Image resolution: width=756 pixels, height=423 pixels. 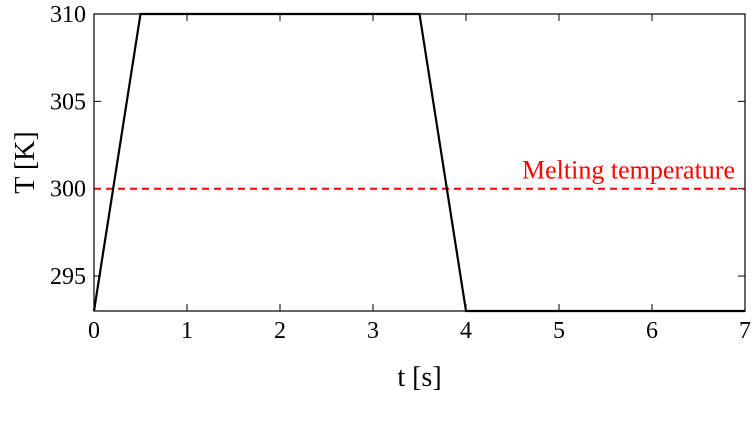 What do you see at coordinates (652, 331) in the screenshot?
I see `x-tick-label: 6` at bounding box center [652, 331].